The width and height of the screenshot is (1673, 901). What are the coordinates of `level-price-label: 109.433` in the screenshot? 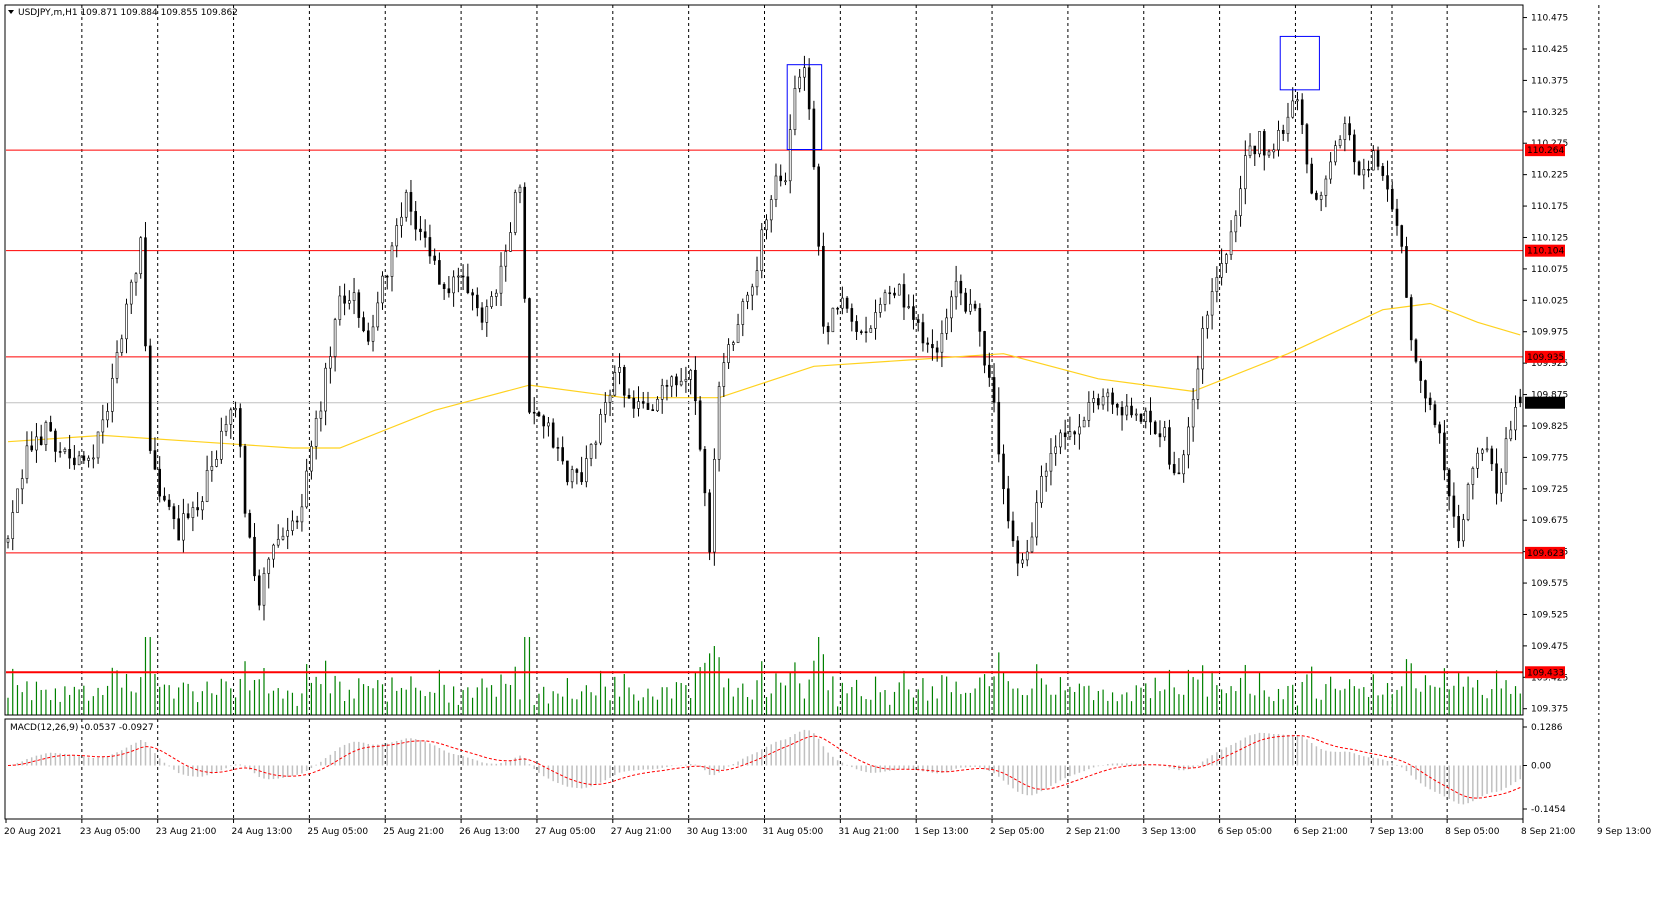 It's located at (1545, 673).